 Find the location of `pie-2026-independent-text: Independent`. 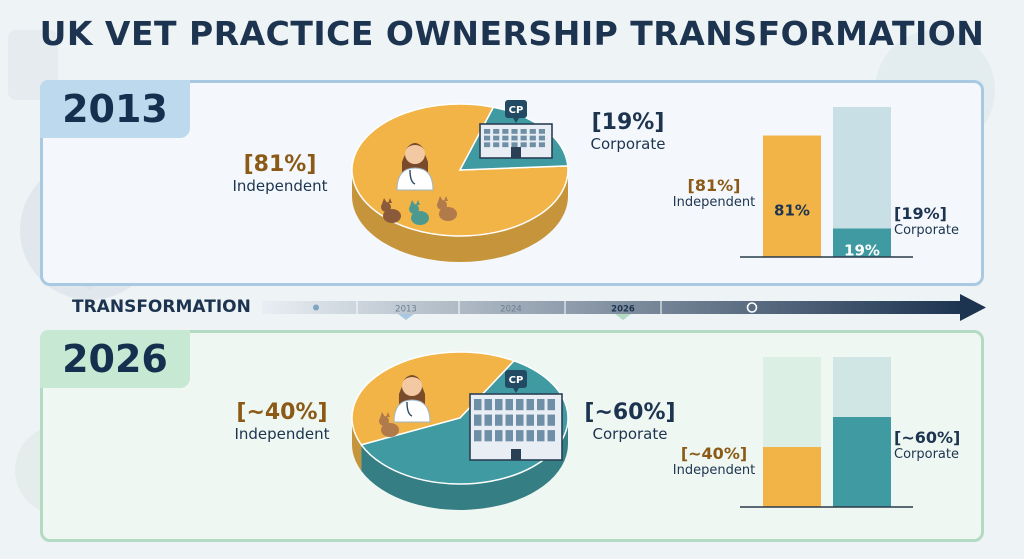

pie-2026-independent-text: Independent is located at coordinates (282, 434).